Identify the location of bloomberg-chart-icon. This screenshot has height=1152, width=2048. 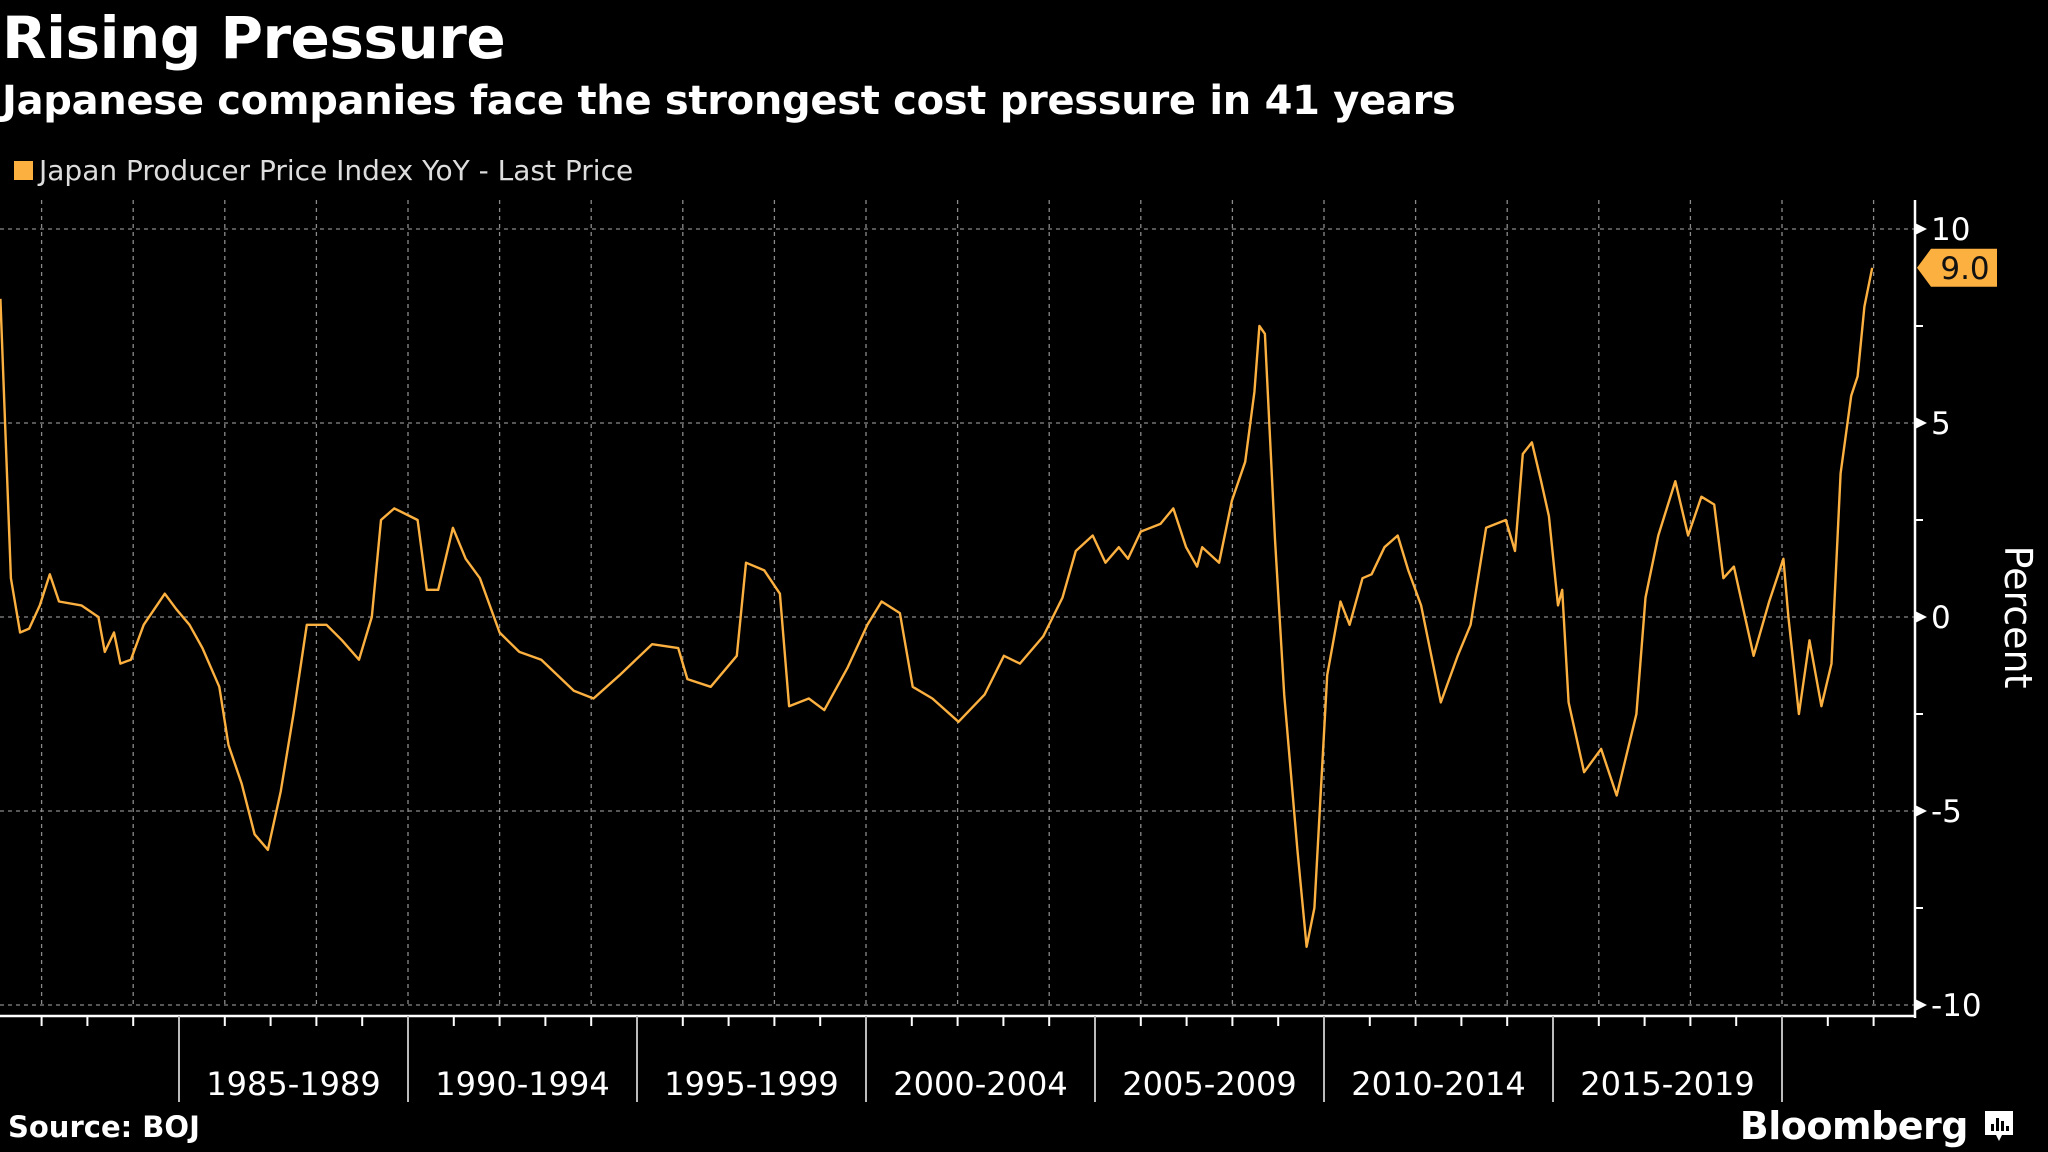
(1999, 1126).